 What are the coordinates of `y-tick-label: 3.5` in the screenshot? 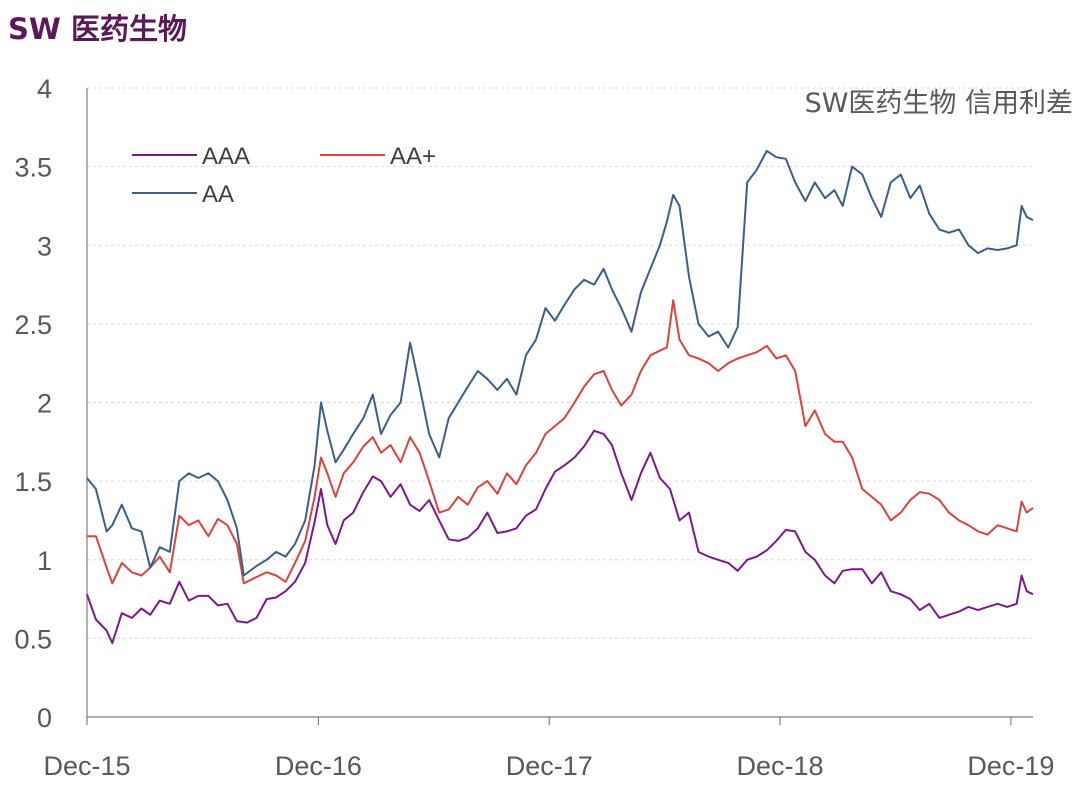 It's located at (33, 168).